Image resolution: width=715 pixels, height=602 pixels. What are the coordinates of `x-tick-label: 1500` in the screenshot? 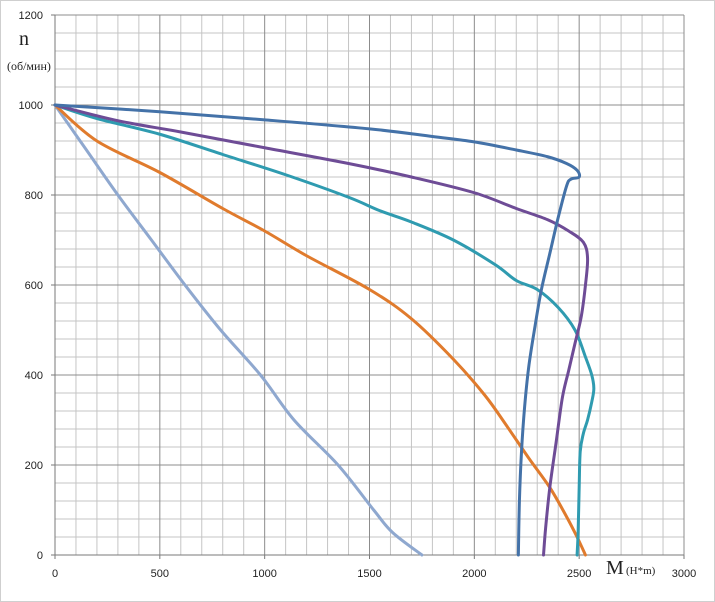 It's located at (369, 574).